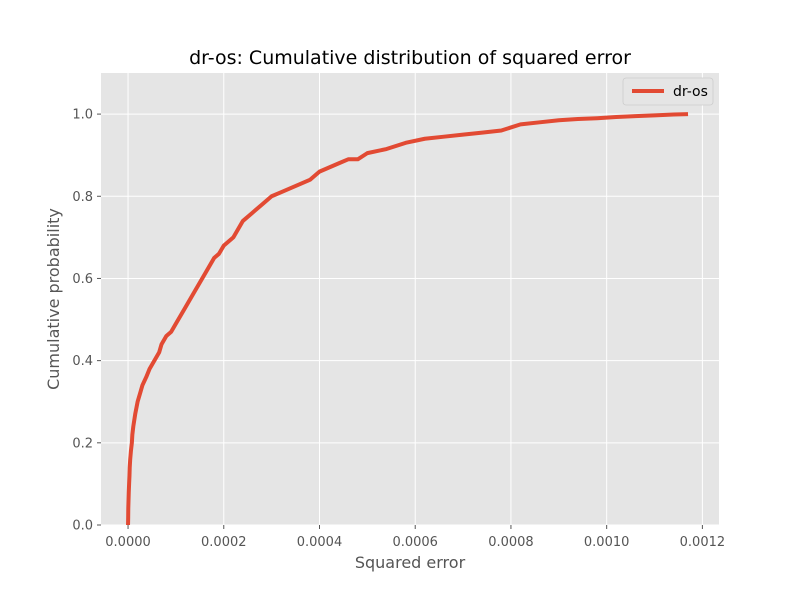  I want to click on x-tick-label: 0.0000, so click(128, 542).